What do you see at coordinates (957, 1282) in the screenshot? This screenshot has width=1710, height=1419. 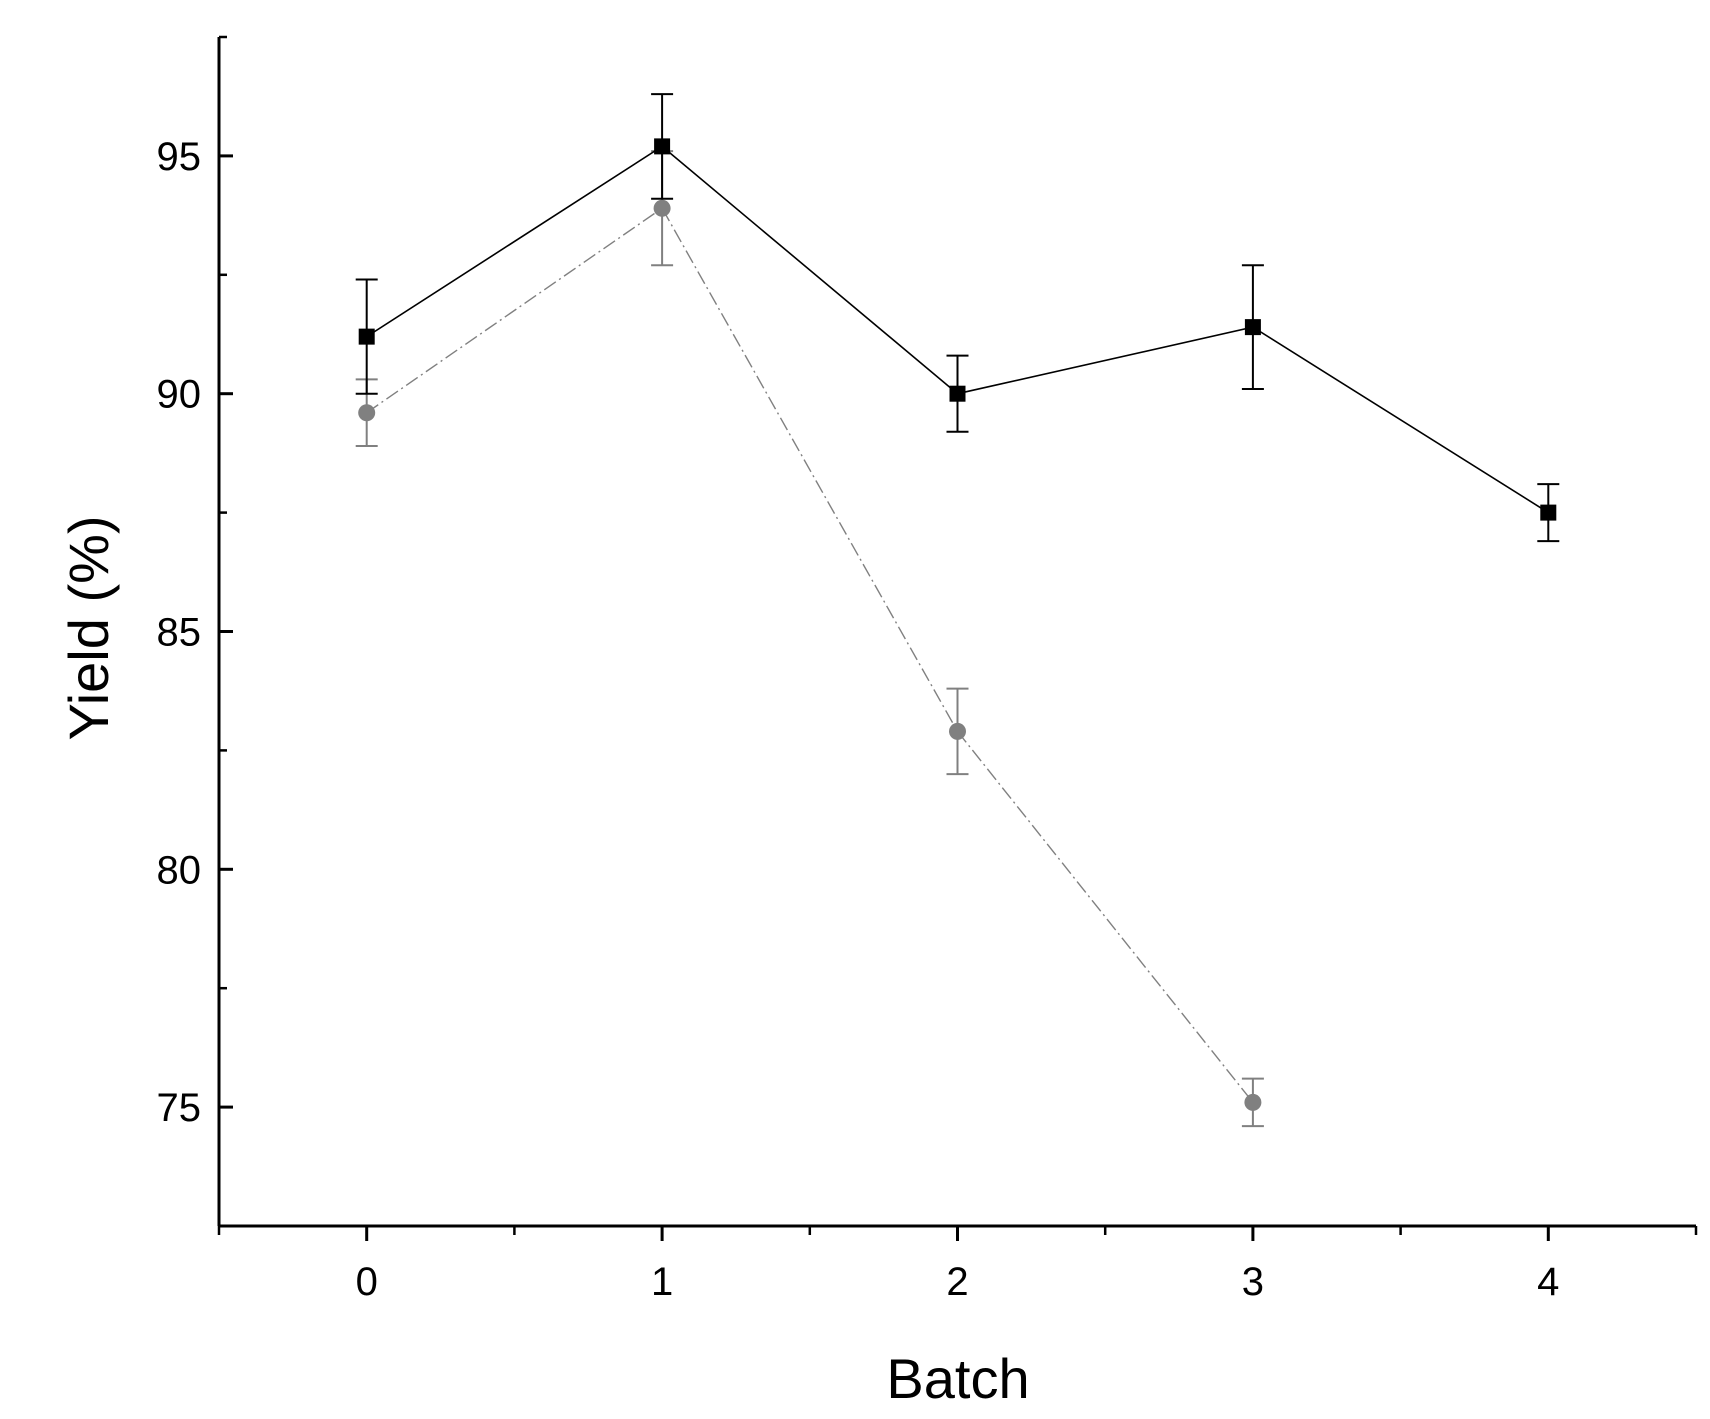 I see `x-tick-label: 2` at bounding box center [957, 1282].